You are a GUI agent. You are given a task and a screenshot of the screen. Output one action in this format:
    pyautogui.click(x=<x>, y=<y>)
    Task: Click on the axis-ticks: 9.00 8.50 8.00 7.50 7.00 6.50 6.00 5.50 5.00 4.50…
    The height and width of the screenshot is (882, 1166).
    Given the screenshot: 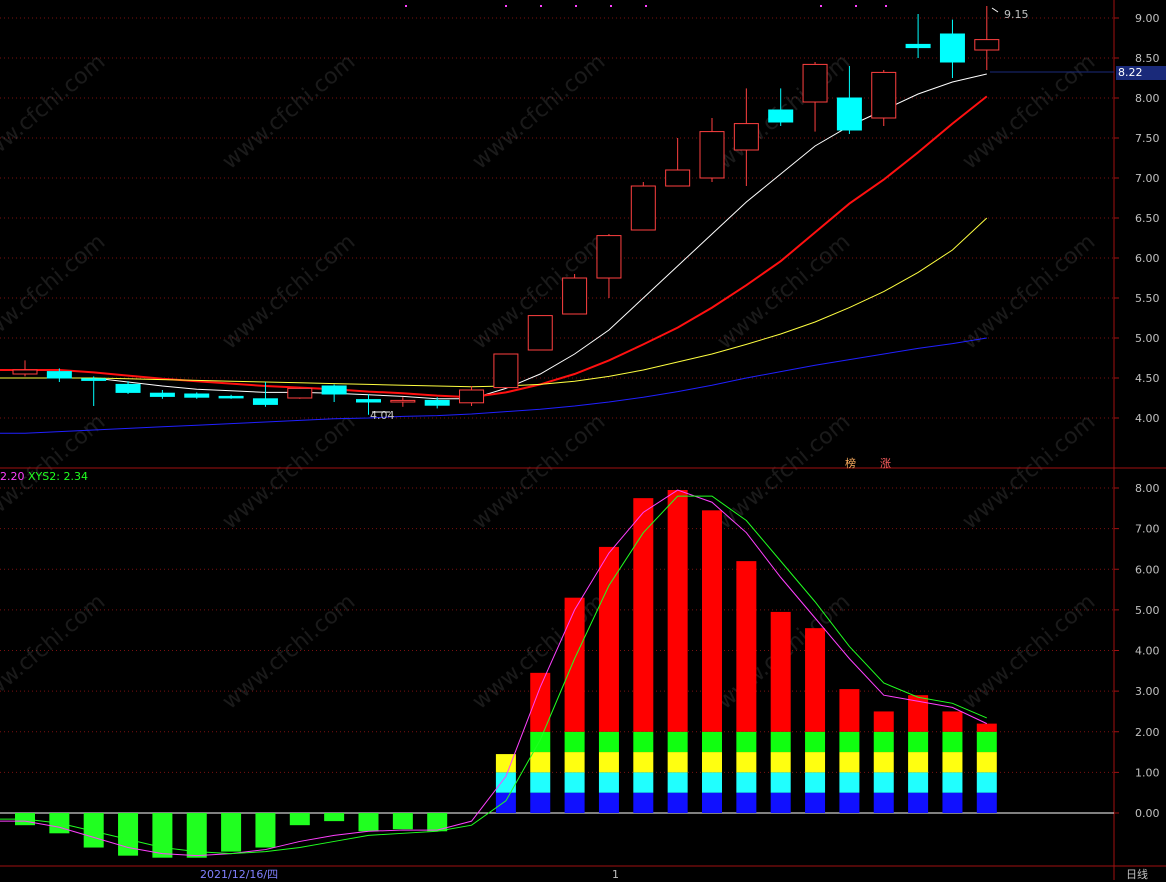 What is the action you would take?
    pyautogui.click(x=1137, y=416)
    